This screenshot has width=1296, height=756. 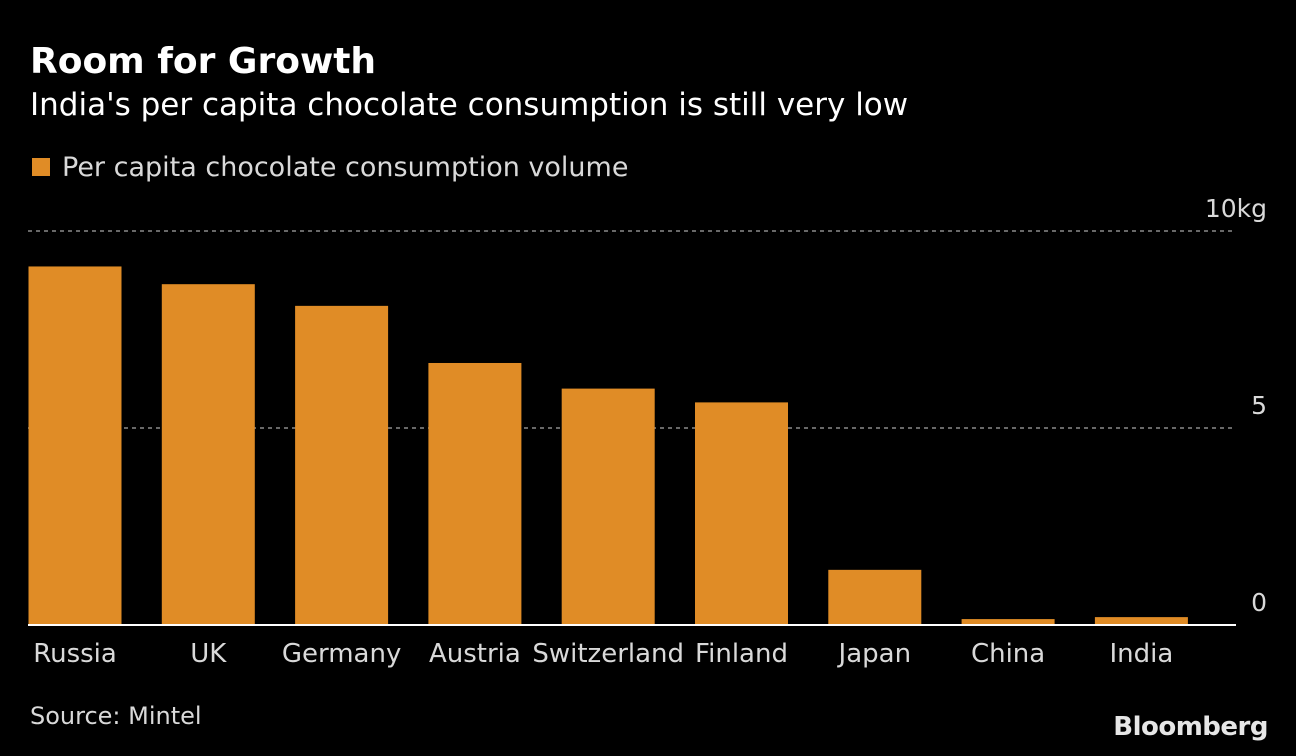 What do you see at coordinates (1141, 621) in the screenshot?
I see `bar-india` at bounding box center [1141, 621].